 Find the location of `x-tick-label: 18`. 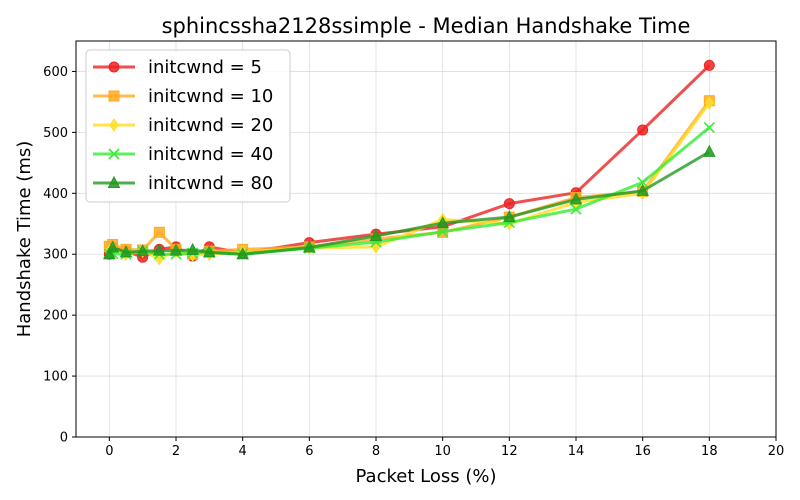

x-tick-label: 18 is located at coordinates (709, 451).